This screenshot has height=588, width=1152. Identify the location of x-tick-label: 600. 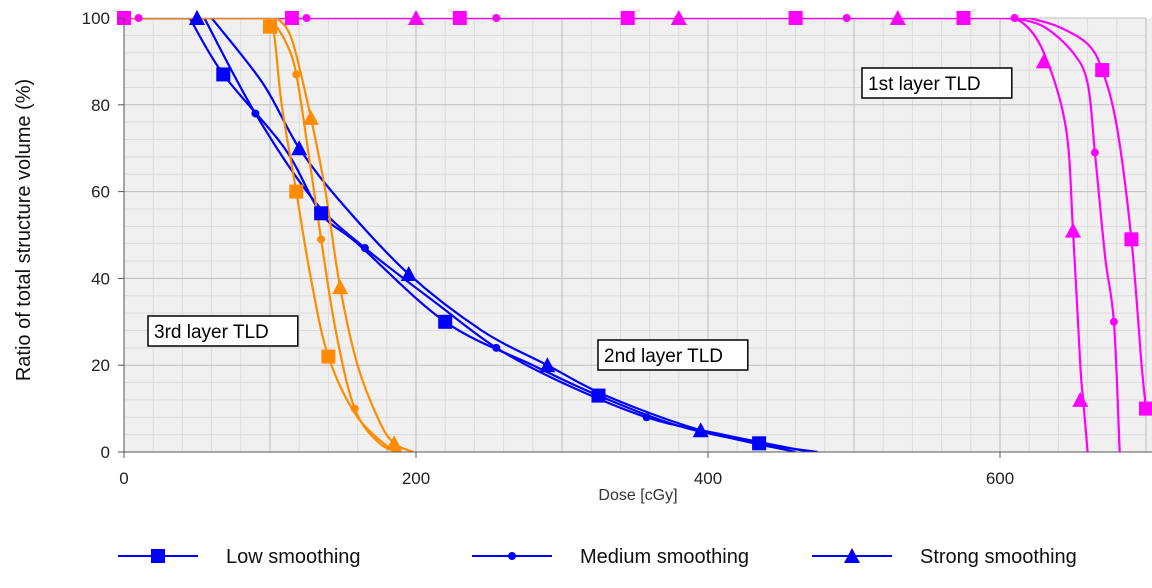
(1000, 478).